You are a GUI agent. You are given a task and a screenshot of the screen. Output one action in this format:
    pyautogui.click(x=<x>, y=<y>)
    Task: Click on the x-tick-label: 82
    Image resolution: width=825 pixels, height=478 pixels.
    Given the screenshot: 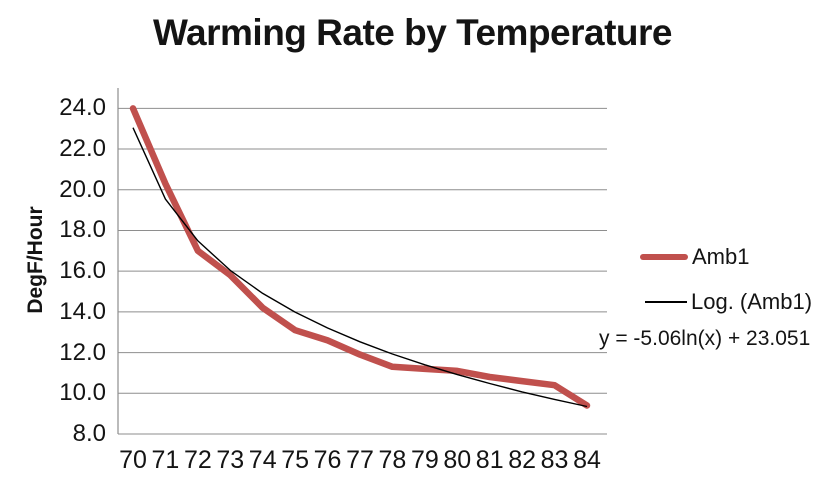 What is the action you would take?
    pyautogui.click(x=522, y=460)
    